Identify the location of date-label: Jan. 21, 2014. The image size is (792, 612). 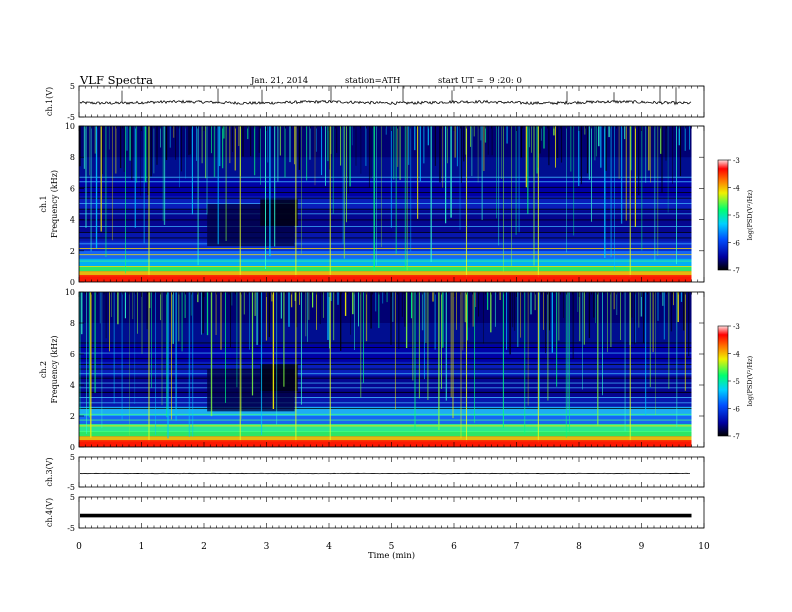
(280, 81).